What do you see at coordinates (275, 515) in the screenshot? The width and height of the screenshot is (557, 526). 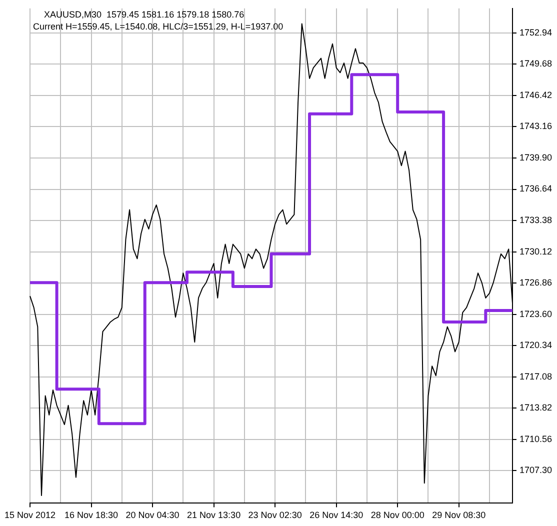 I see `x-tick-label: 23 Nov 02:30` at bounding box center [275, 515].